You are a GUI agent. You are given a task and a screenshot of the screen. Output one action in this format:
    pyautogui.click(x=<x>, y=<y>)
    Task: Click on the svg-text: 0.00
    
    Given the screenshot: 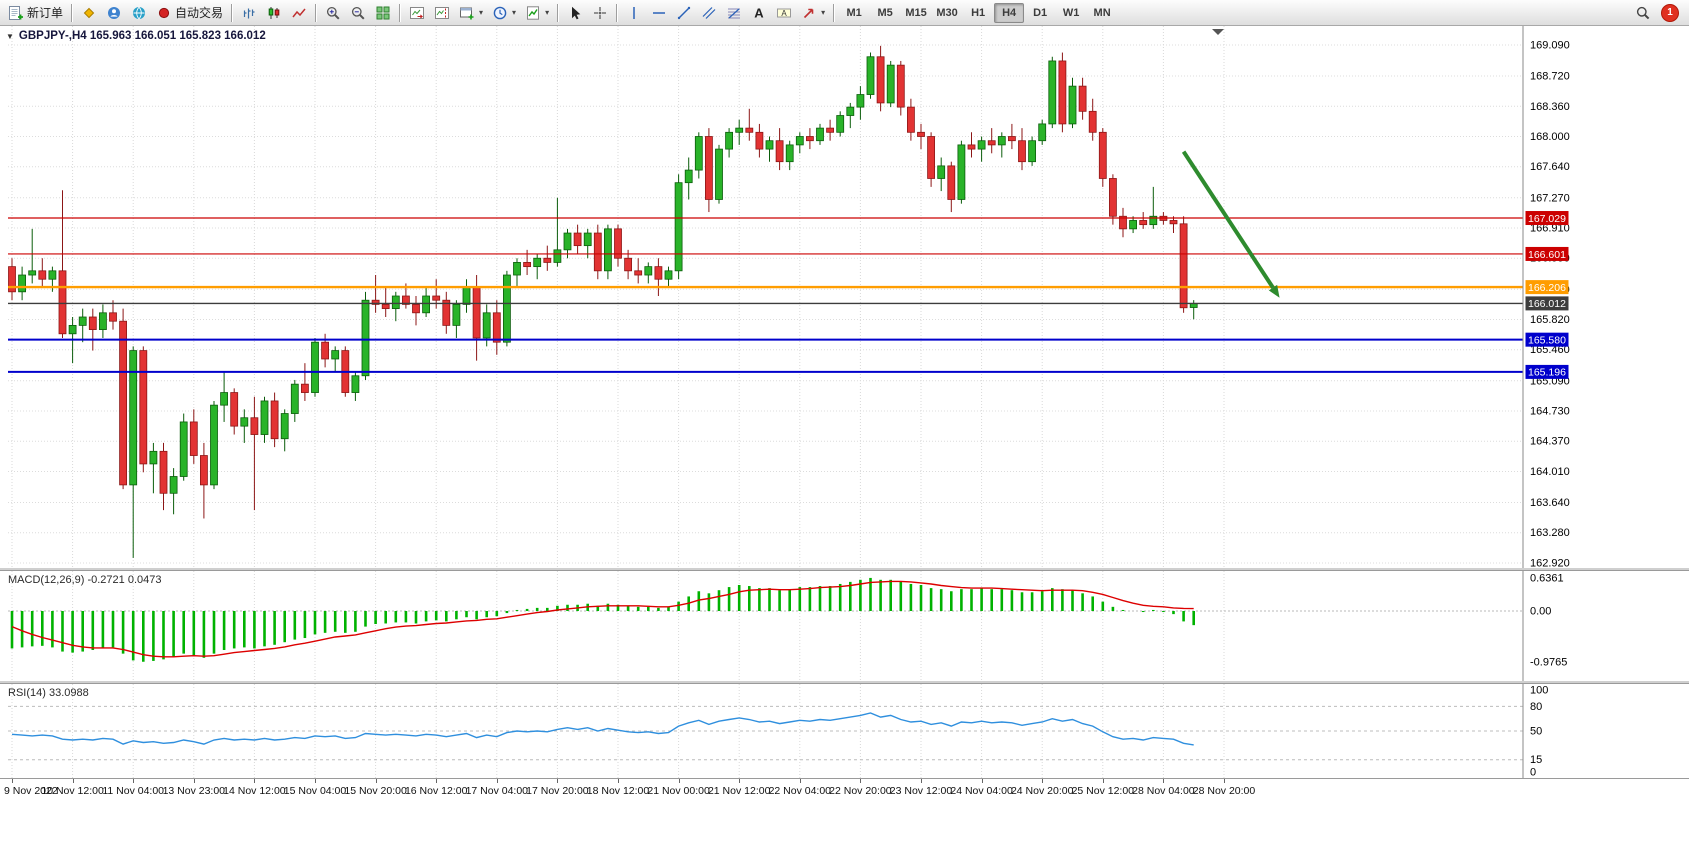 What is the action you would take?
    pyautogui.click(x=1540, y=612)
    